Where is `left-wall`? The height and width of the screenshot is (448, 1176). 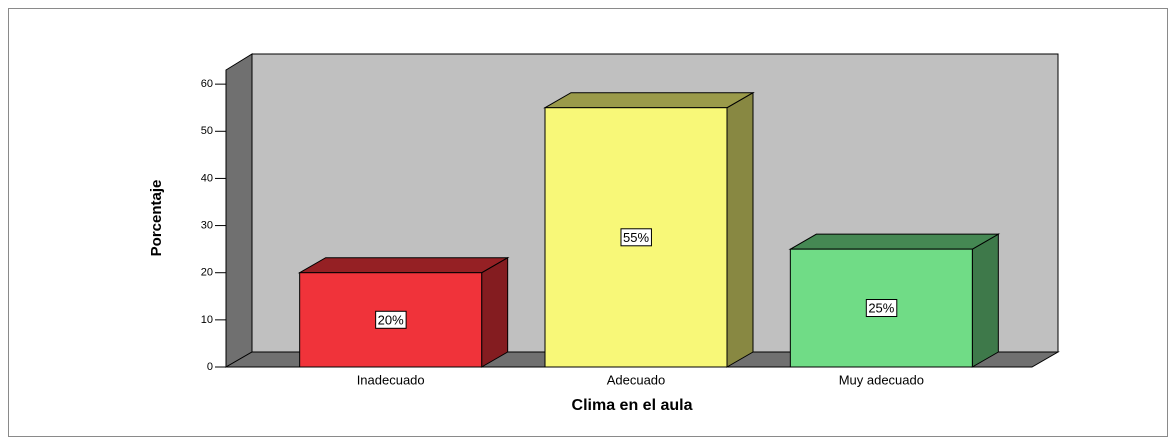 left-wall is located at coordinates (239, 210).